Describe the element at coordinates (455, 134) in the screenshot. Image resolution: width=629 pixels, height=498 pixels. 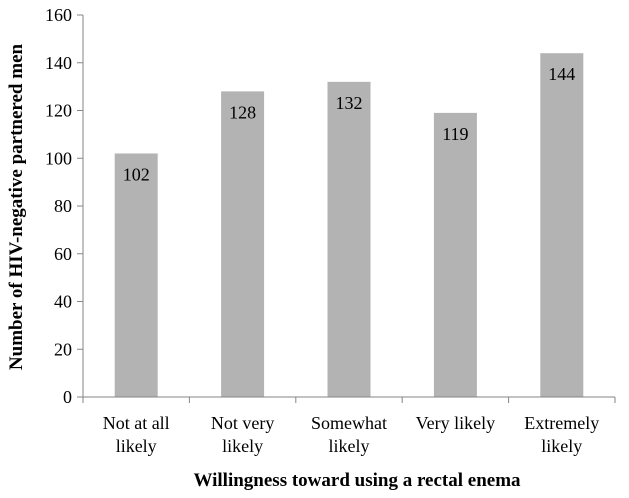
I see `bar-data-label: 119` at that location.